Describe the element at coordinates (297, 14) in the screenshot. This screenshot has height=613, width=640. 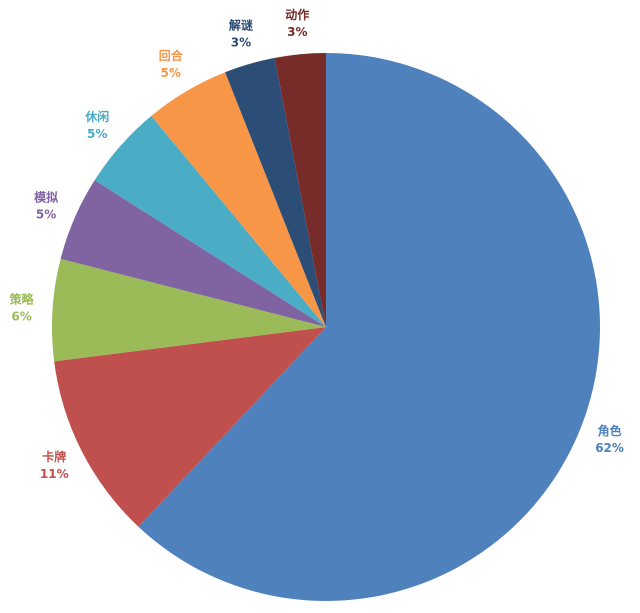
I see `slice-label: 动作` at that location.